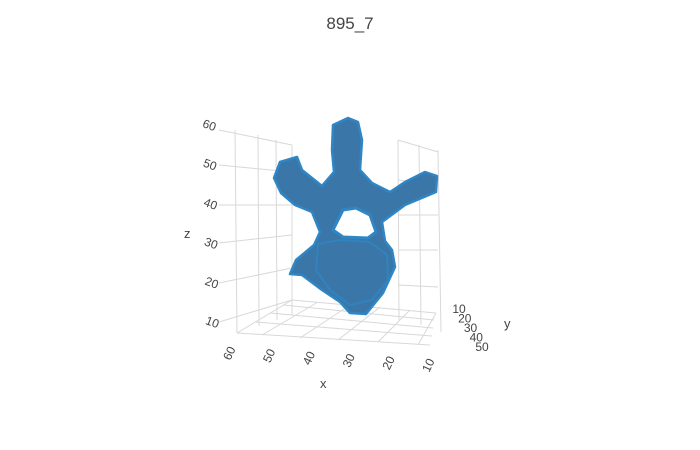  What do you see at coordinates (323, 383) in the screenshot?
I see `x-axis-title: x` at bounding box center [323, 383].